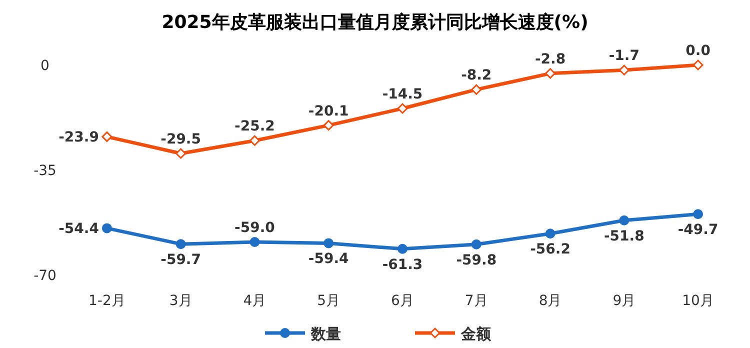 The width and height of the screenshot is (750, 348). Describe the element at coordinates (45, 171) in the screenshot. I see `y-tick-label: -35` at that location.